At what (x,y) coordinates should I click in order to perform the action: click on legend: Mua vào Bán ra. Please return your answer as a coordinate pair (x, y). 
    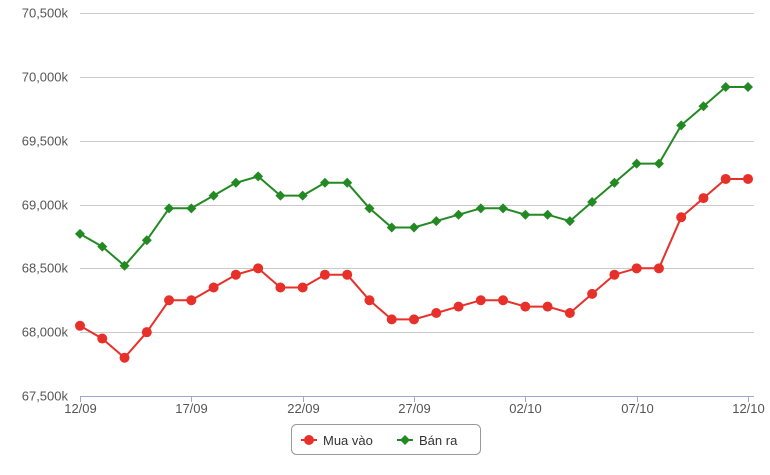
    Looking at the image, I should click on (386, 439).